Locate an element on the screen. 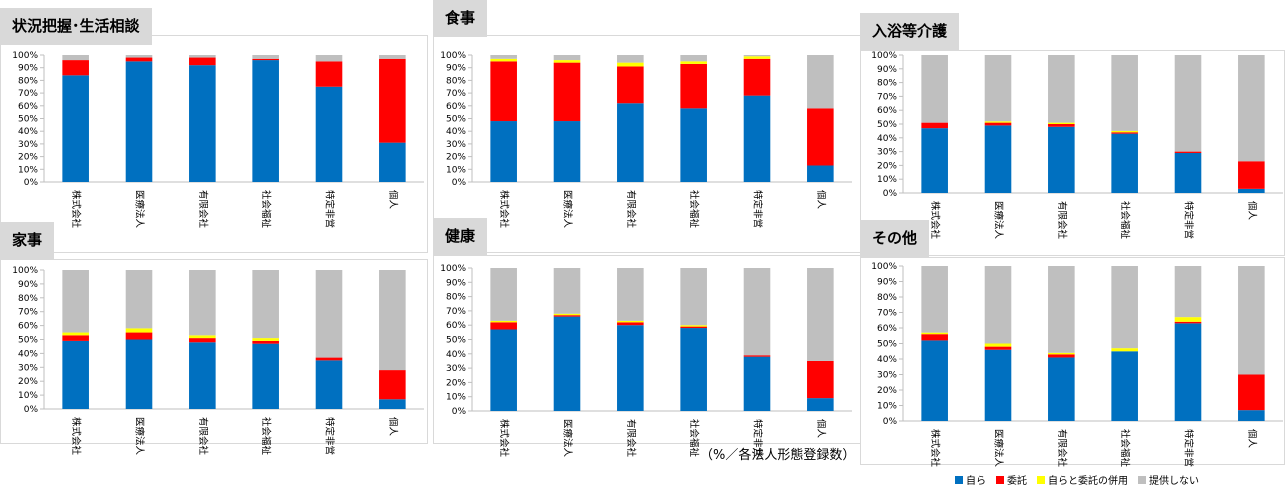 The height and width of the screenshot is (499, 1285). x-tick-label: 医療法人 is located at coordinates (568, 209).